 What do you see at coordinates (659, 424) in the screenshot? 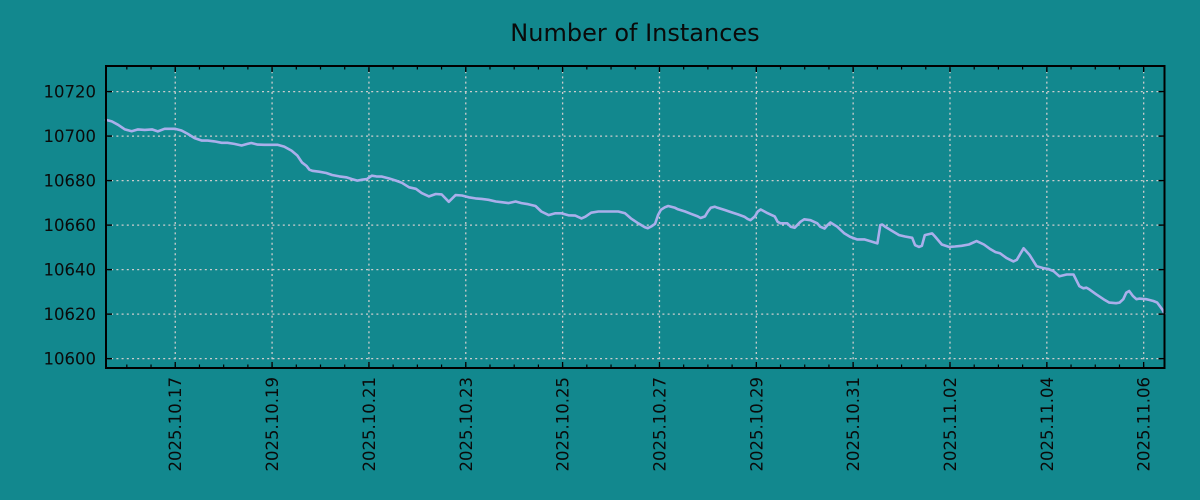
I see `x-tick-label: 2025.10.27` at bounding box center [659, 424].